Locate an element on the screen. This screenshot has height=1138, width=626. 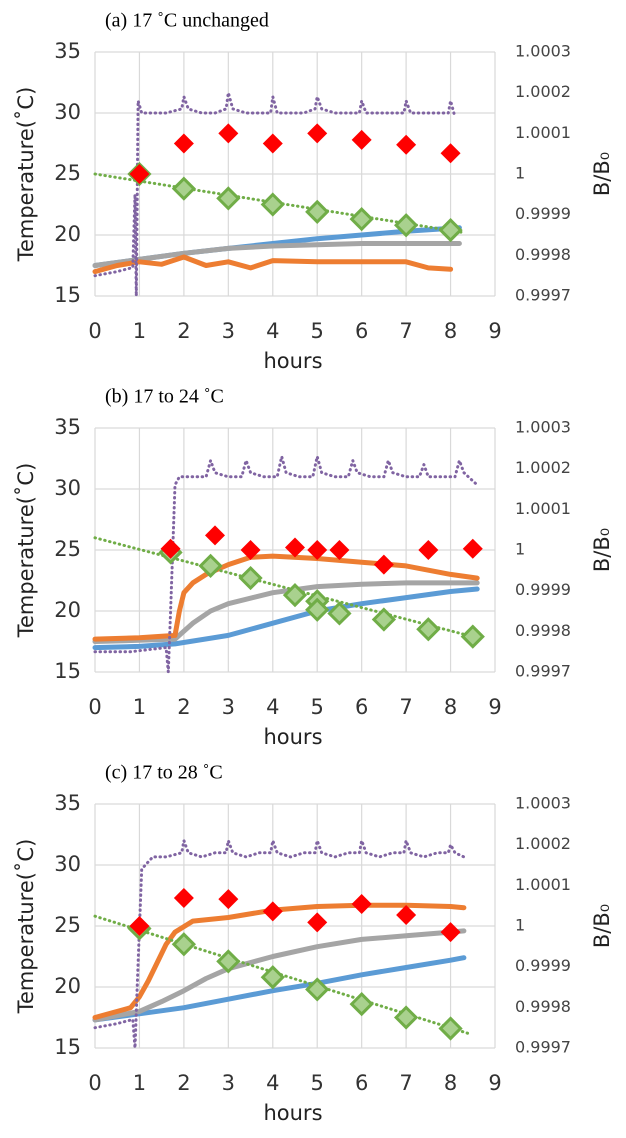
y2-tick-label: 0.9999 is located at coordinates (543, 589).